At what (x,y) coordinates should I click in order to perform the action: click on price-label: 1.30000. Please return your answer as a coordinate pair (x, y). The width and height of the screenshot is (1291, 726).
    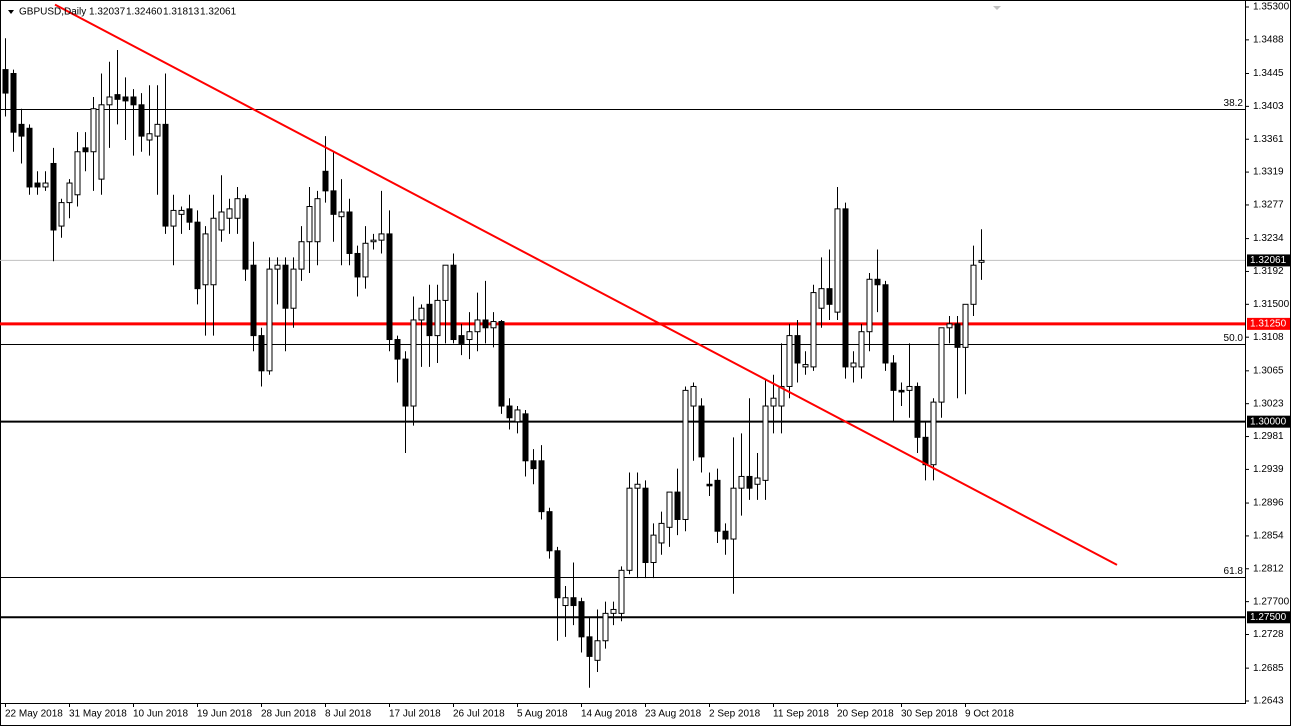
    Looking at the image, I should click on (1268, 421).